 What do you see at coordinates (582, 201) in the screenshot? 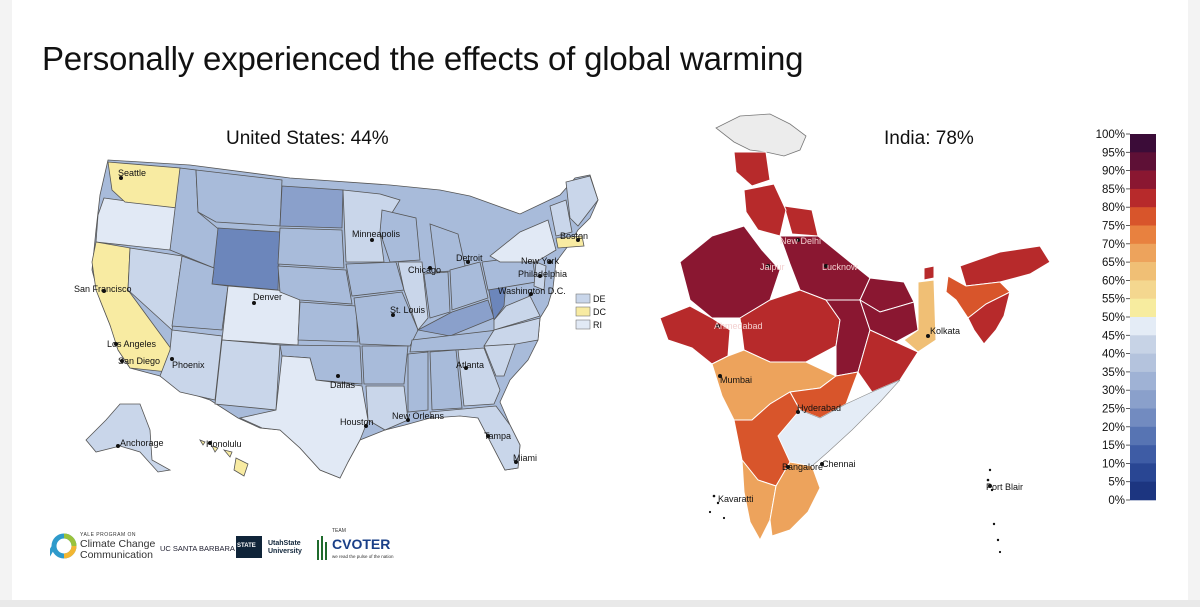
I see `us-state-maine` at bounding box center [582, 201].